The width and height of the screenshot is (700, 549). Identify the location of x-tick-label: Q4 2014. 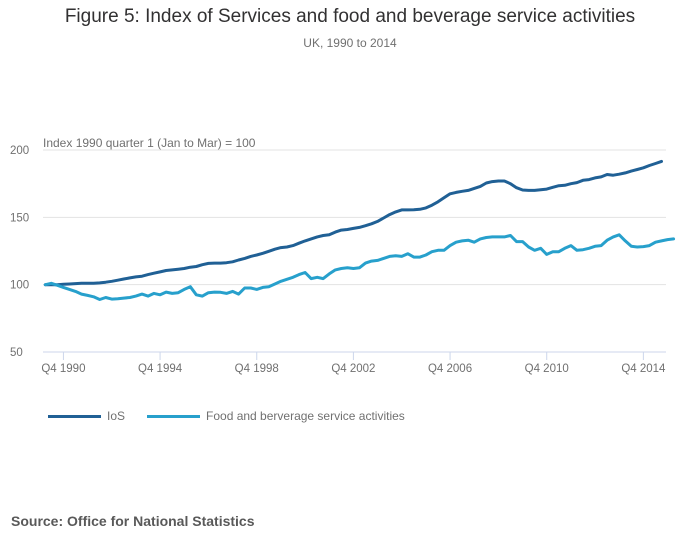
(643, 369).